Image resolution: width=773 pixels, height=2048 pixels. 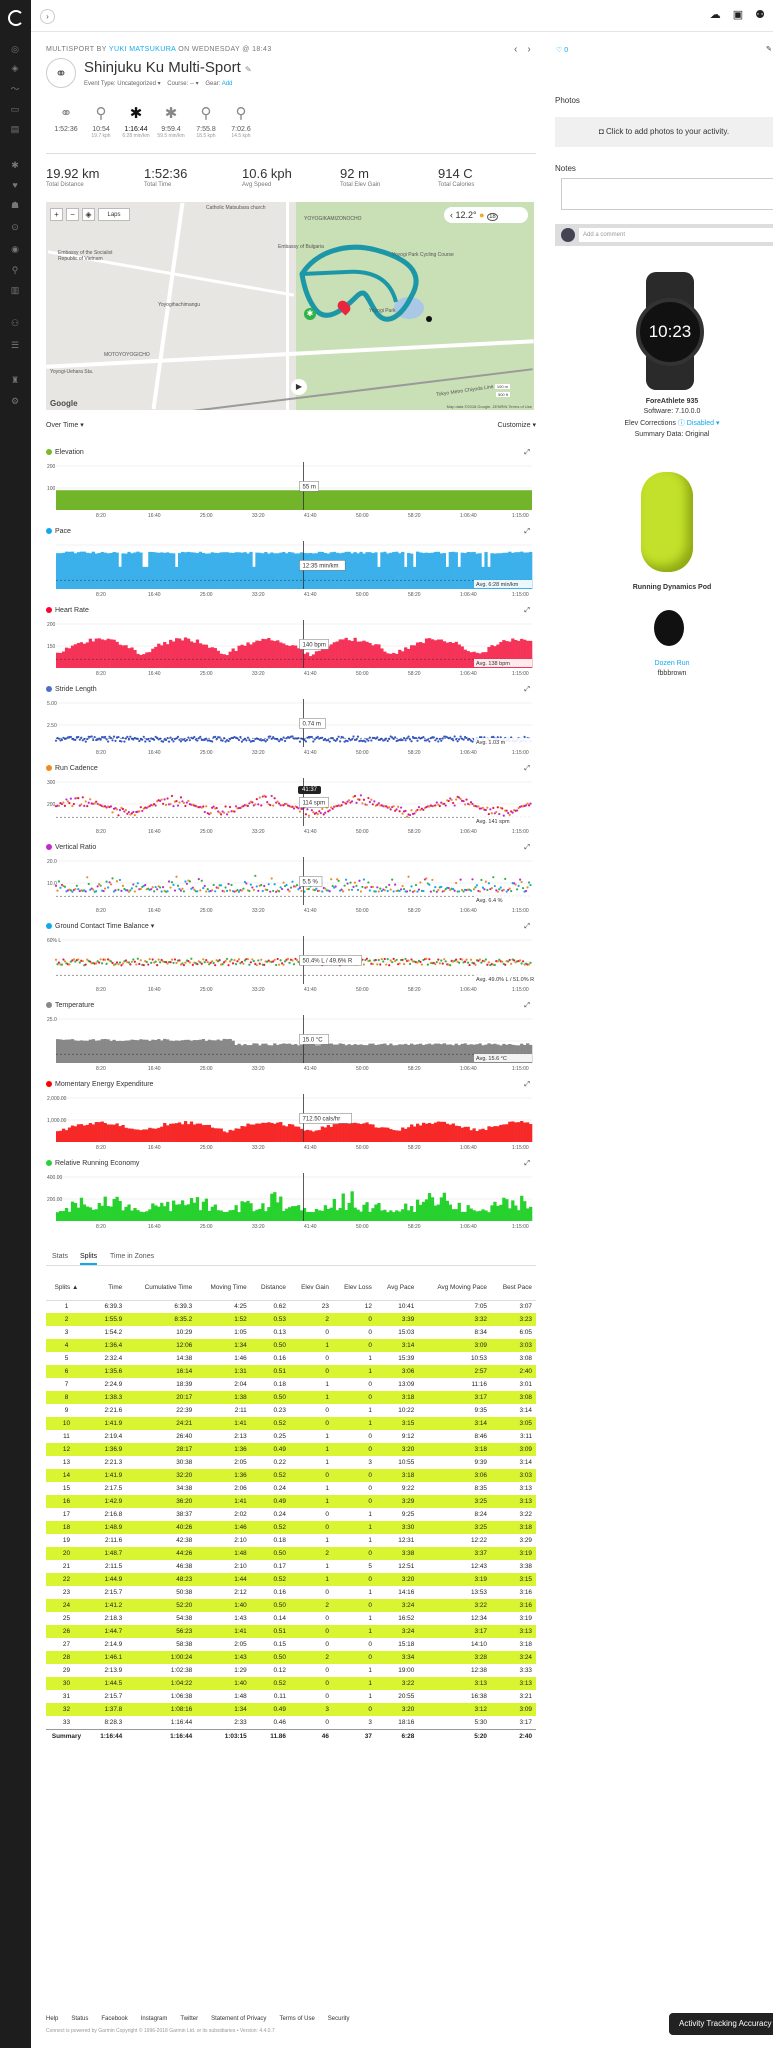 What do you see at coordinates (516, 425) in the screenshot?
I see `customize-button: Customize ▾` at bounding box center [516, 425].